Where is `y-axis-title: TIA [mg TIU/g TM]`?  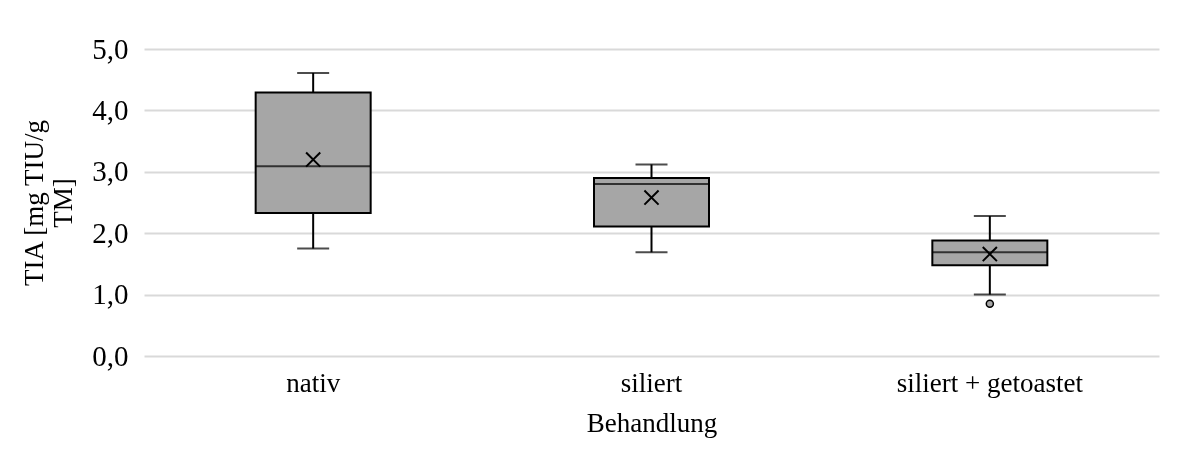 y-axis-title: TIA [mg TIU/g TM] is located at coordinates (49, 203).